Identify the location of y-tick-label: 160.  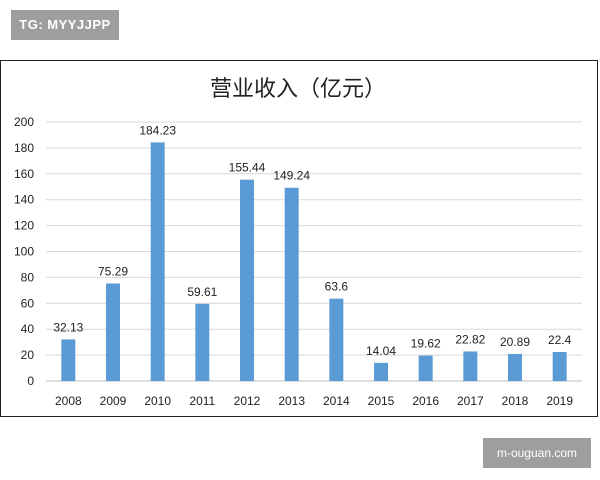
(24, 174).